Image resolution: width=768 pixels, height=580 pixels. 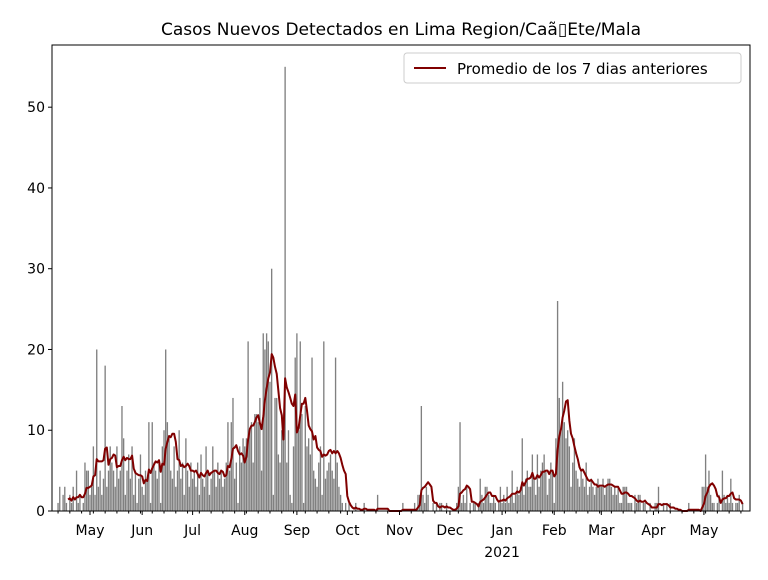 I want to click on x-tick-label: Jun, so click(x=141, y=531).